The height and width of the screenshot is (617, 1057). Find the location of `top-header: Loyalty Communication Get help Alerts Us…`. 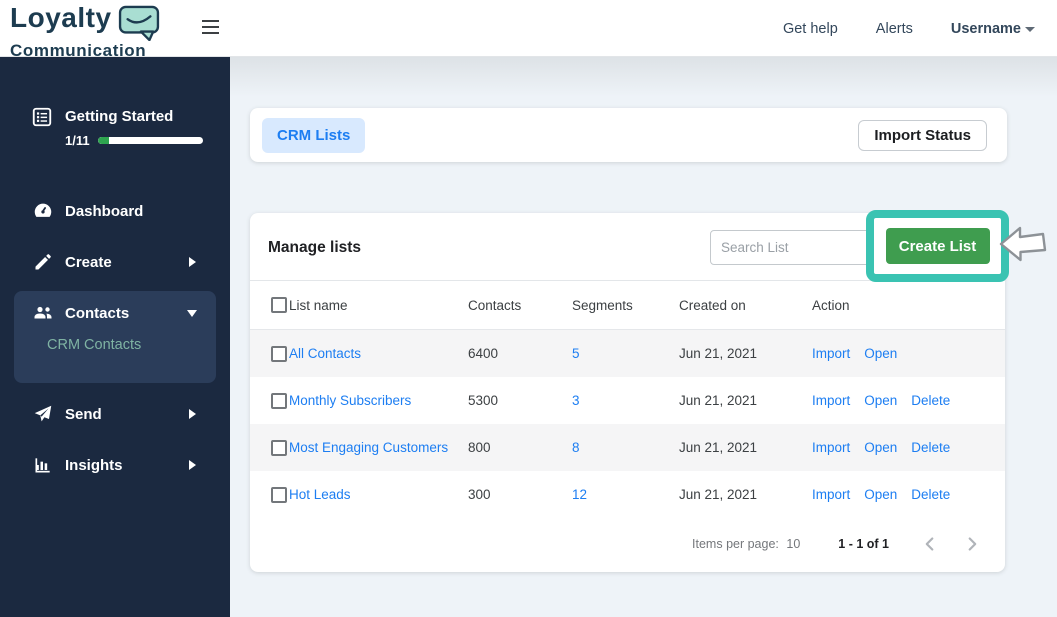

top-header: Loyalty Communication Get help Alerts Us… is located at coordinates (528, 30).